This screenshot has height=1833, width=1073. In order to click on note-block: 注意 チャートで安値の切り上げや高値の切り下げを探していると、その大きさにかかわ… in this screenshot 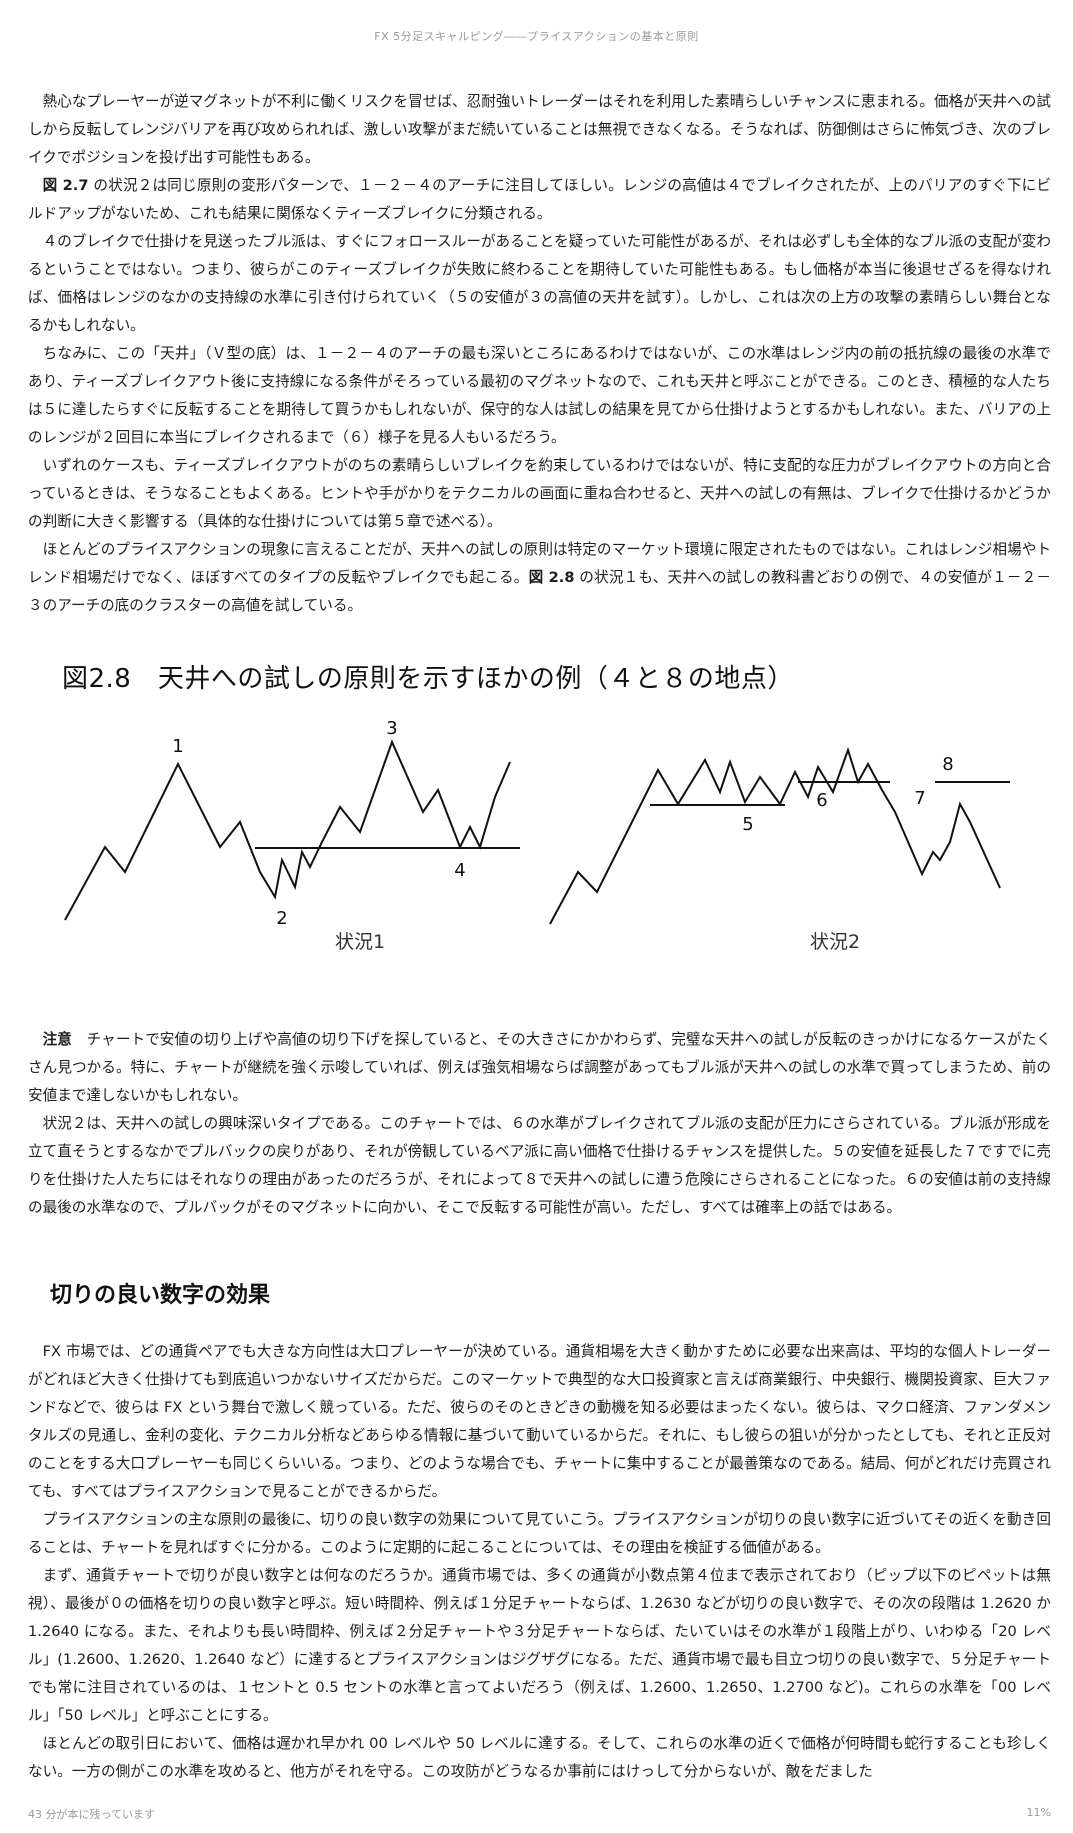, I will do `click(539, 1124)`.